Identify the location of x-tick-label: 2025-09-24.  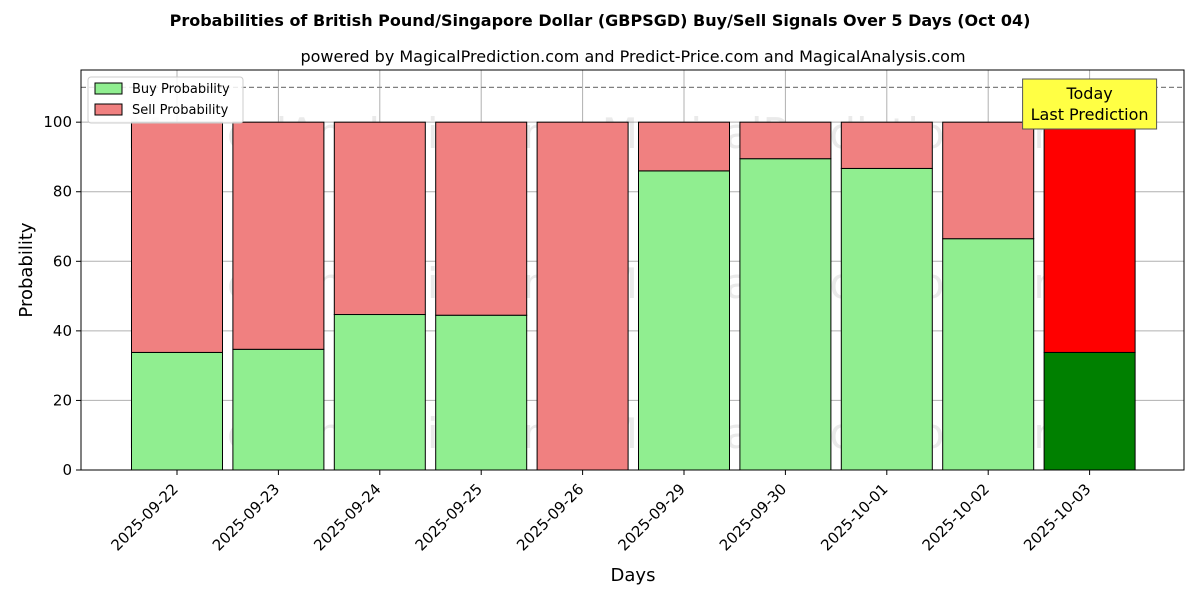
(347, 517).